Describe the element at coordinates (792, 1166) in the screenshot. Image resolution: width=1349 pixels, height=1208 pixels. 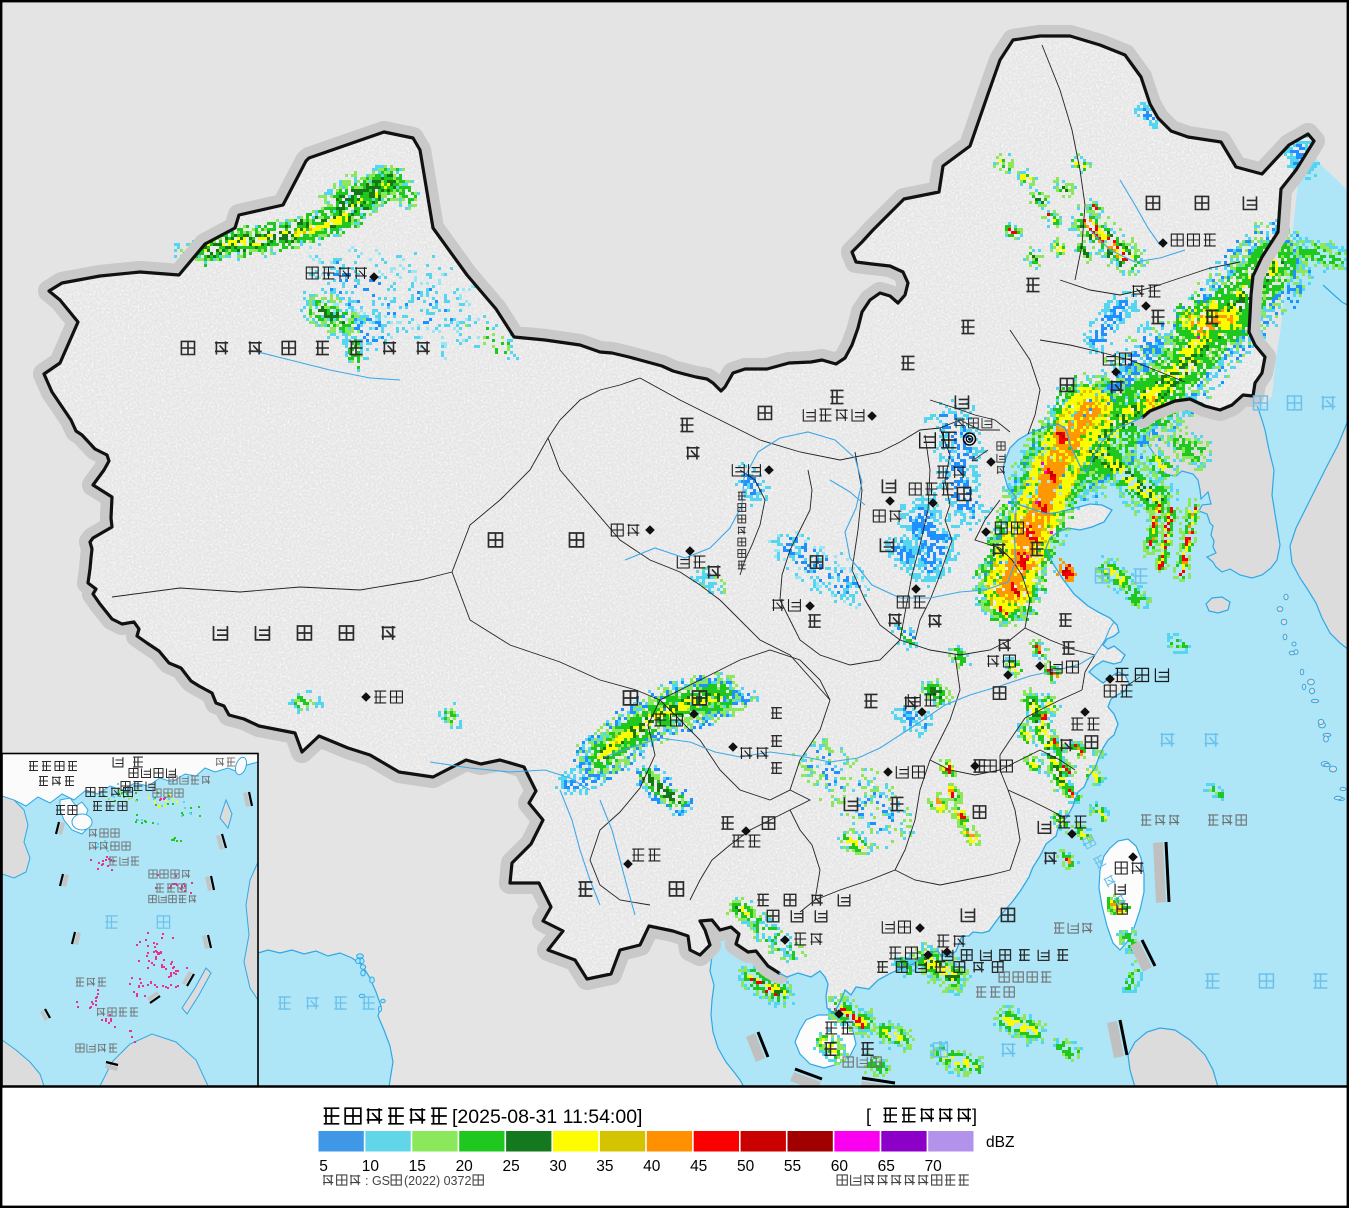
I see `svg-text: 55` at that location.